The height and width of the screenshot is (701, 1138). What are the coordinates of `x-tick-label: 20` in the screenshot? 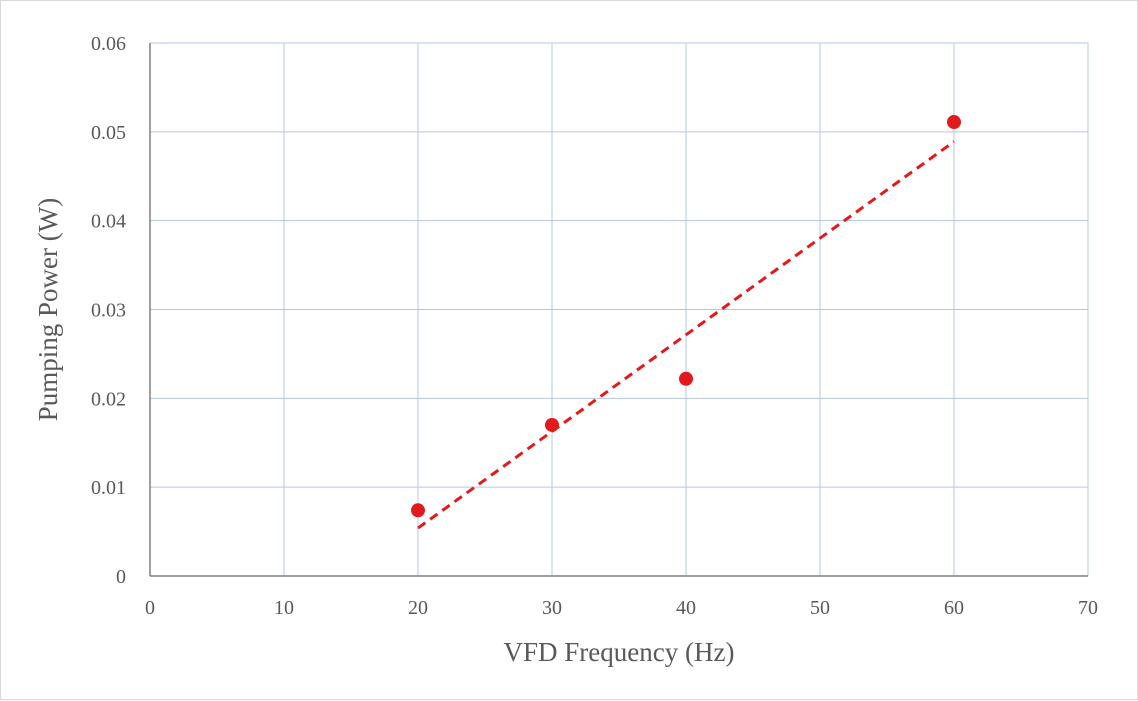 It's located at (418, 608).